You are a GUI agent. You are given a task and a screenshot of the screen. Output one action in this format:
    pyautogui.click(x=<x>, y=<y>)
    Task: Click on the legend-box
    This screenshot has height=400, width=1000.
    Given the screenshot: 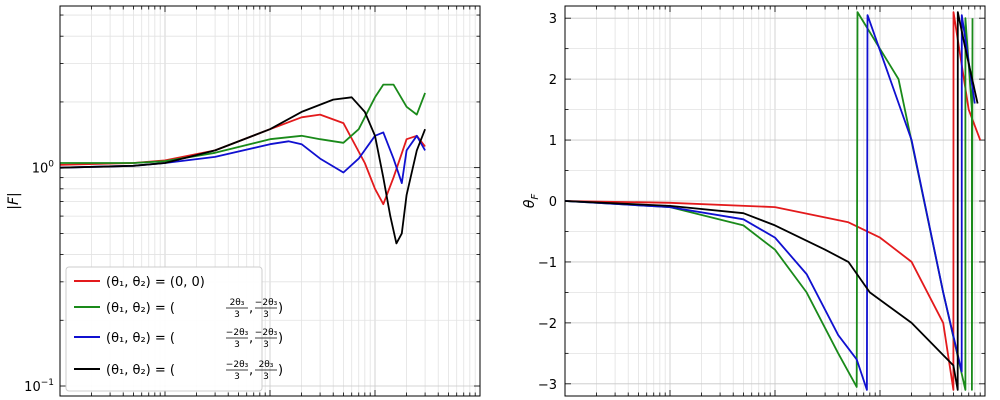 What is the action you would take?
    pyautogui.click(x=164, y=329)
    